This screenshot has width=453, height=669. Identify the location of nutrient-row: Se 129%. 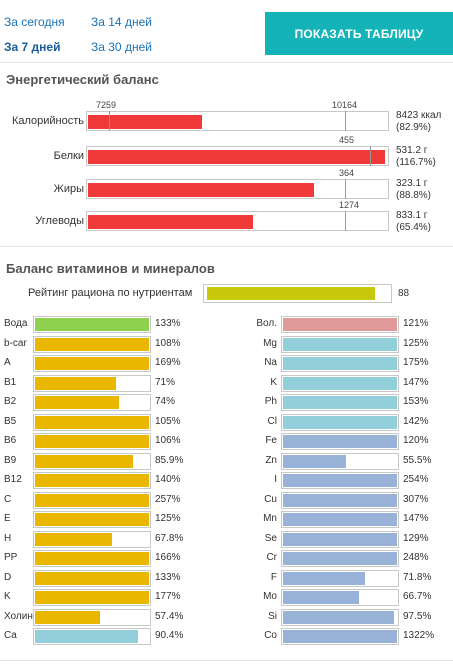
(226, 539).